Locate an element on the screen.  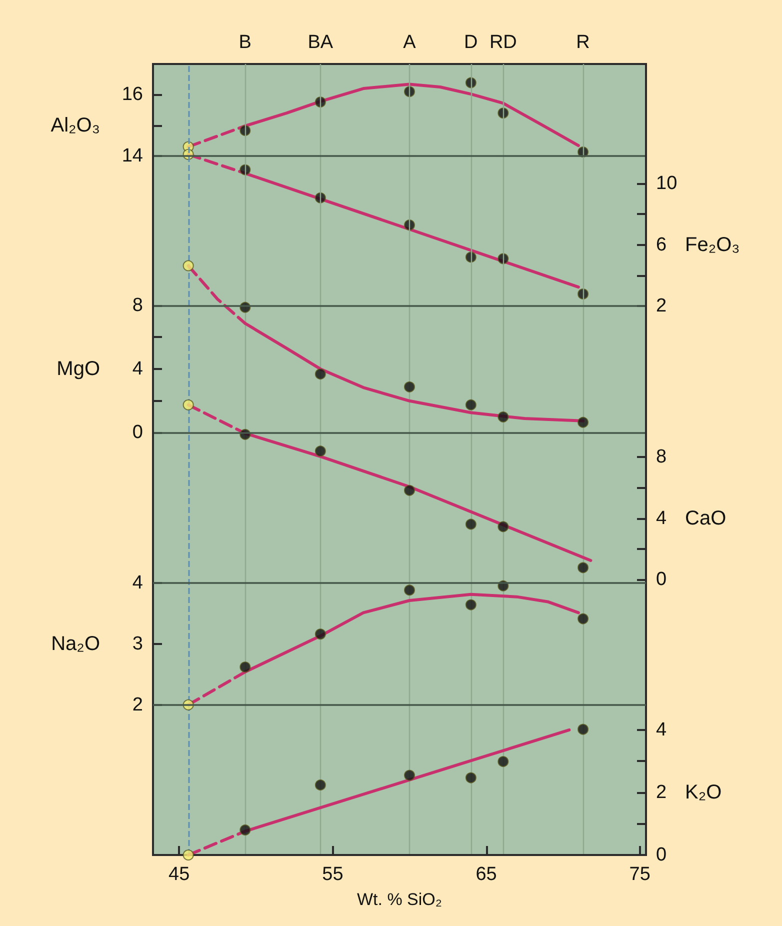
y-tick-label: 14 is located at coordinates (133, 155).